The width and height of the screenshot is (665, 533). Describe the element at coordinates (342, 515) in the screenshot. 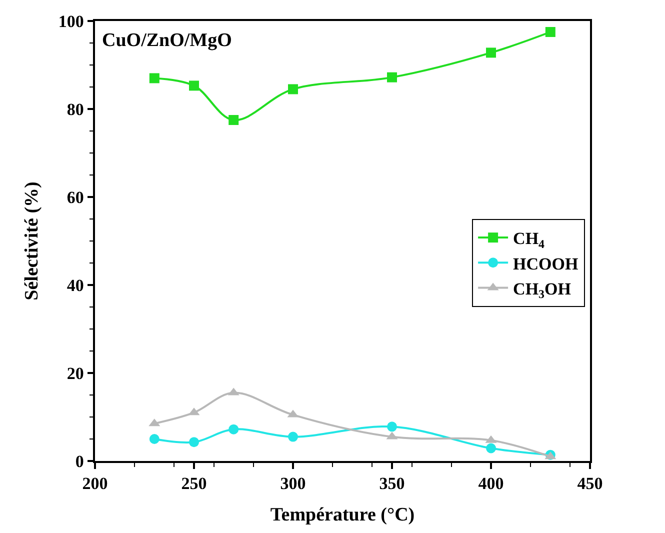

I see `x-axis-title: Température (°C)` at that location.